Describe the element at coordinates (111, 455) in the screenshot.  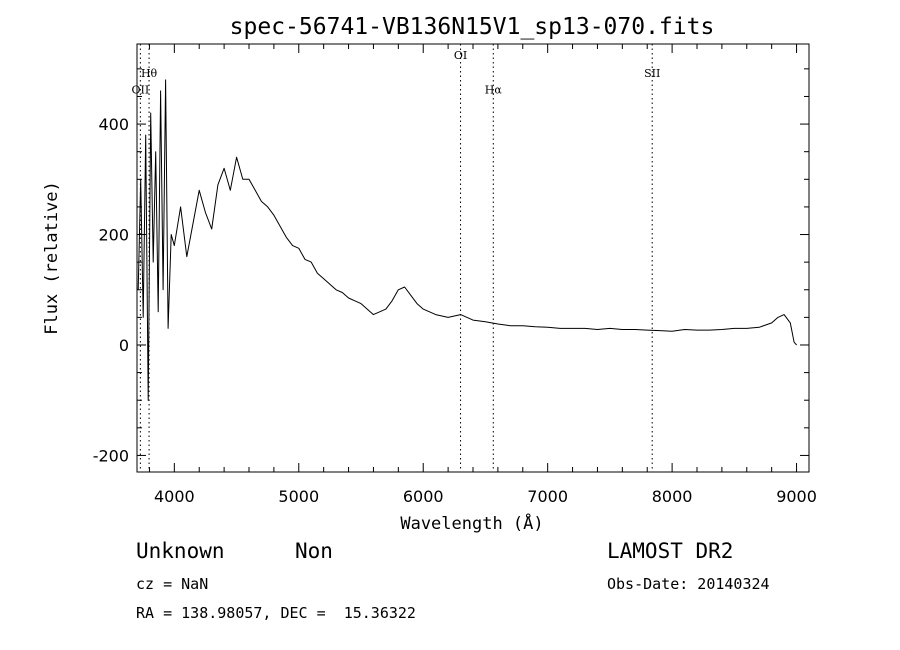
I see `y-tick-label-0: -200` at that location.